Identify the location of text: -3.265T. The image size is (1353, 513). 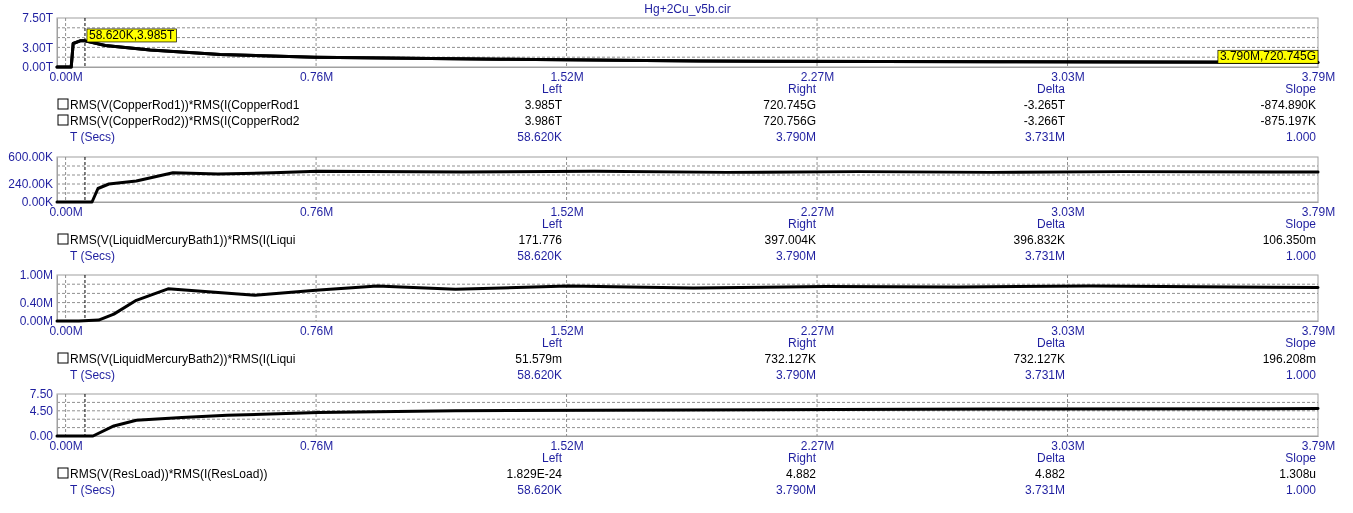
(1044, 105).